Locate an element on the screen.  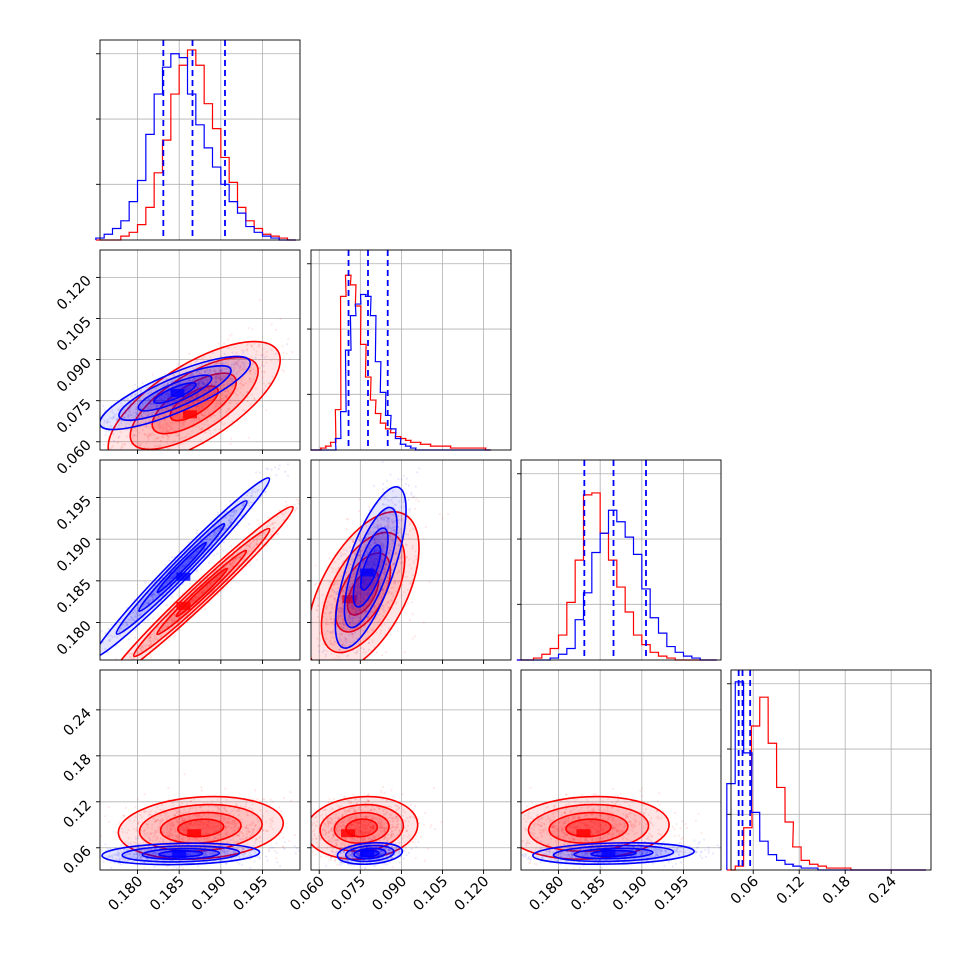
density-peak-blue is located at coordinates (183, 576).